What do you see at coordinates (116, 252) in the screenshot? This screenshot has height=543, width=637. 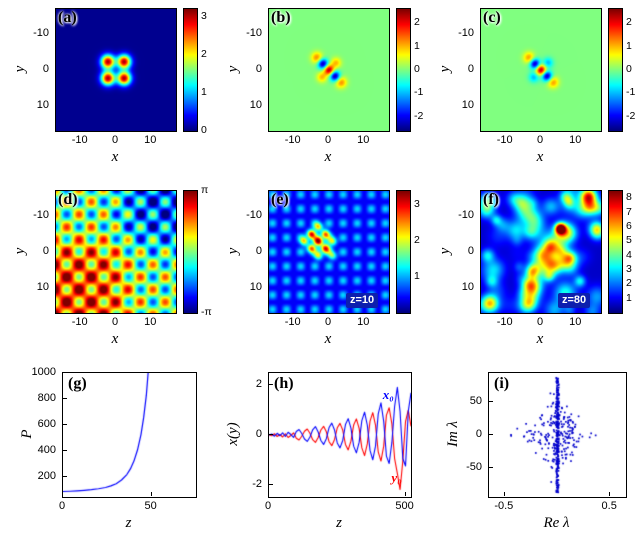 I see `heatmap-canvas-d` at bounding box center [116, 252].